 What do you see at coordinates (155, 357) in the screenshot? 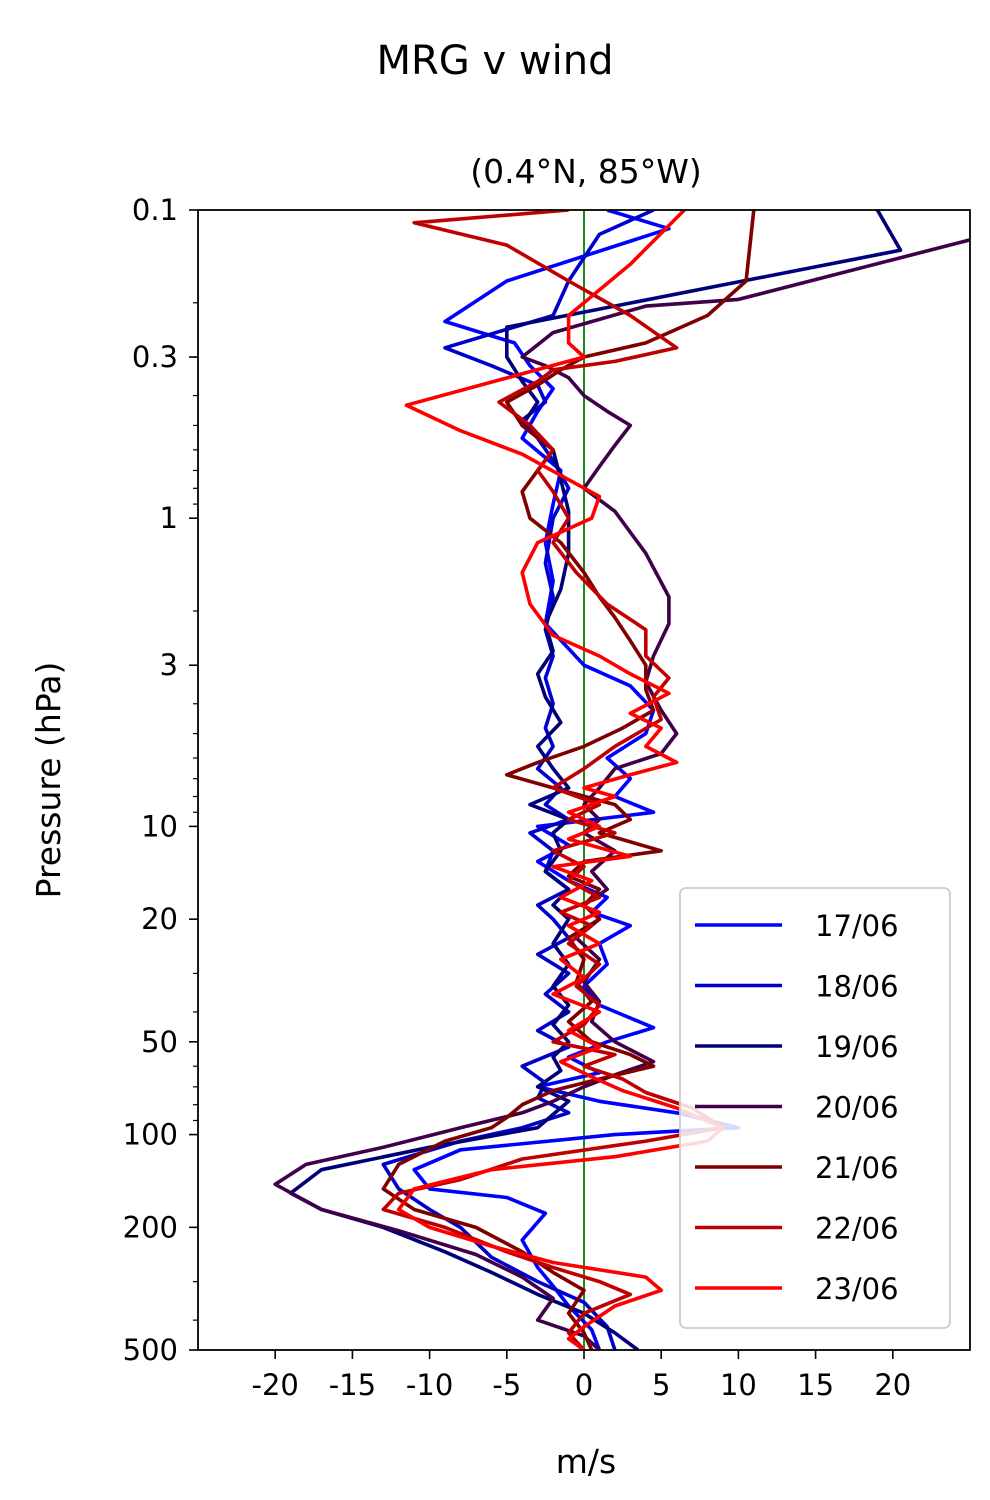
I see `y-tick-label: 0.3` at bounding box center [155, 357].